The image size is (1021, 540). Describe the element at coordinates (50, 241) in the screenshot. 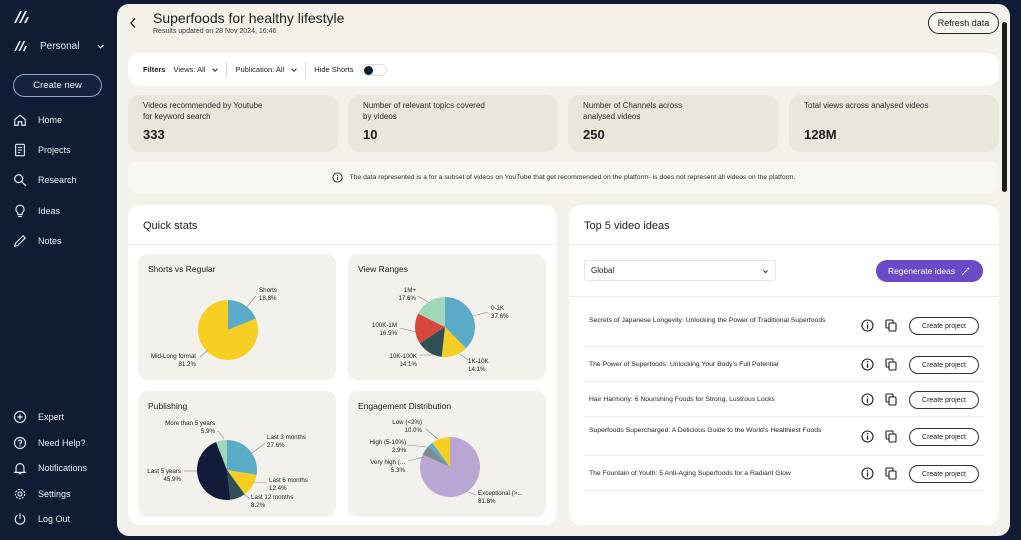

I see `nav-notes-label: Notes` at that location.